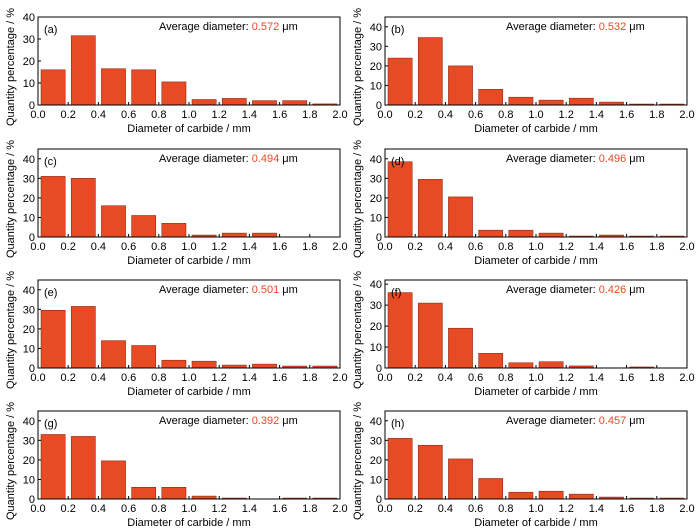 The width and height of the screenshot is (700, 531). Describe the element at coordinates (228, 27) in the screenshot. I see `average-diameter-annotation: Average diameter: 0.572 μm` at that location.